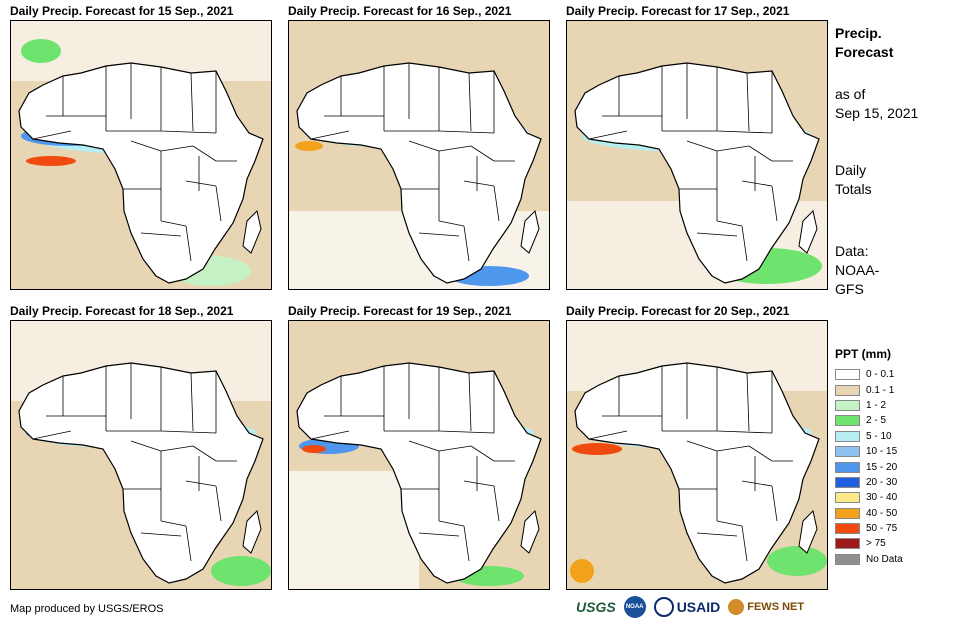  Describe the element at coordinates (876, 421) in the screenshot. I see `legend-label: 2 - 5` at that location.